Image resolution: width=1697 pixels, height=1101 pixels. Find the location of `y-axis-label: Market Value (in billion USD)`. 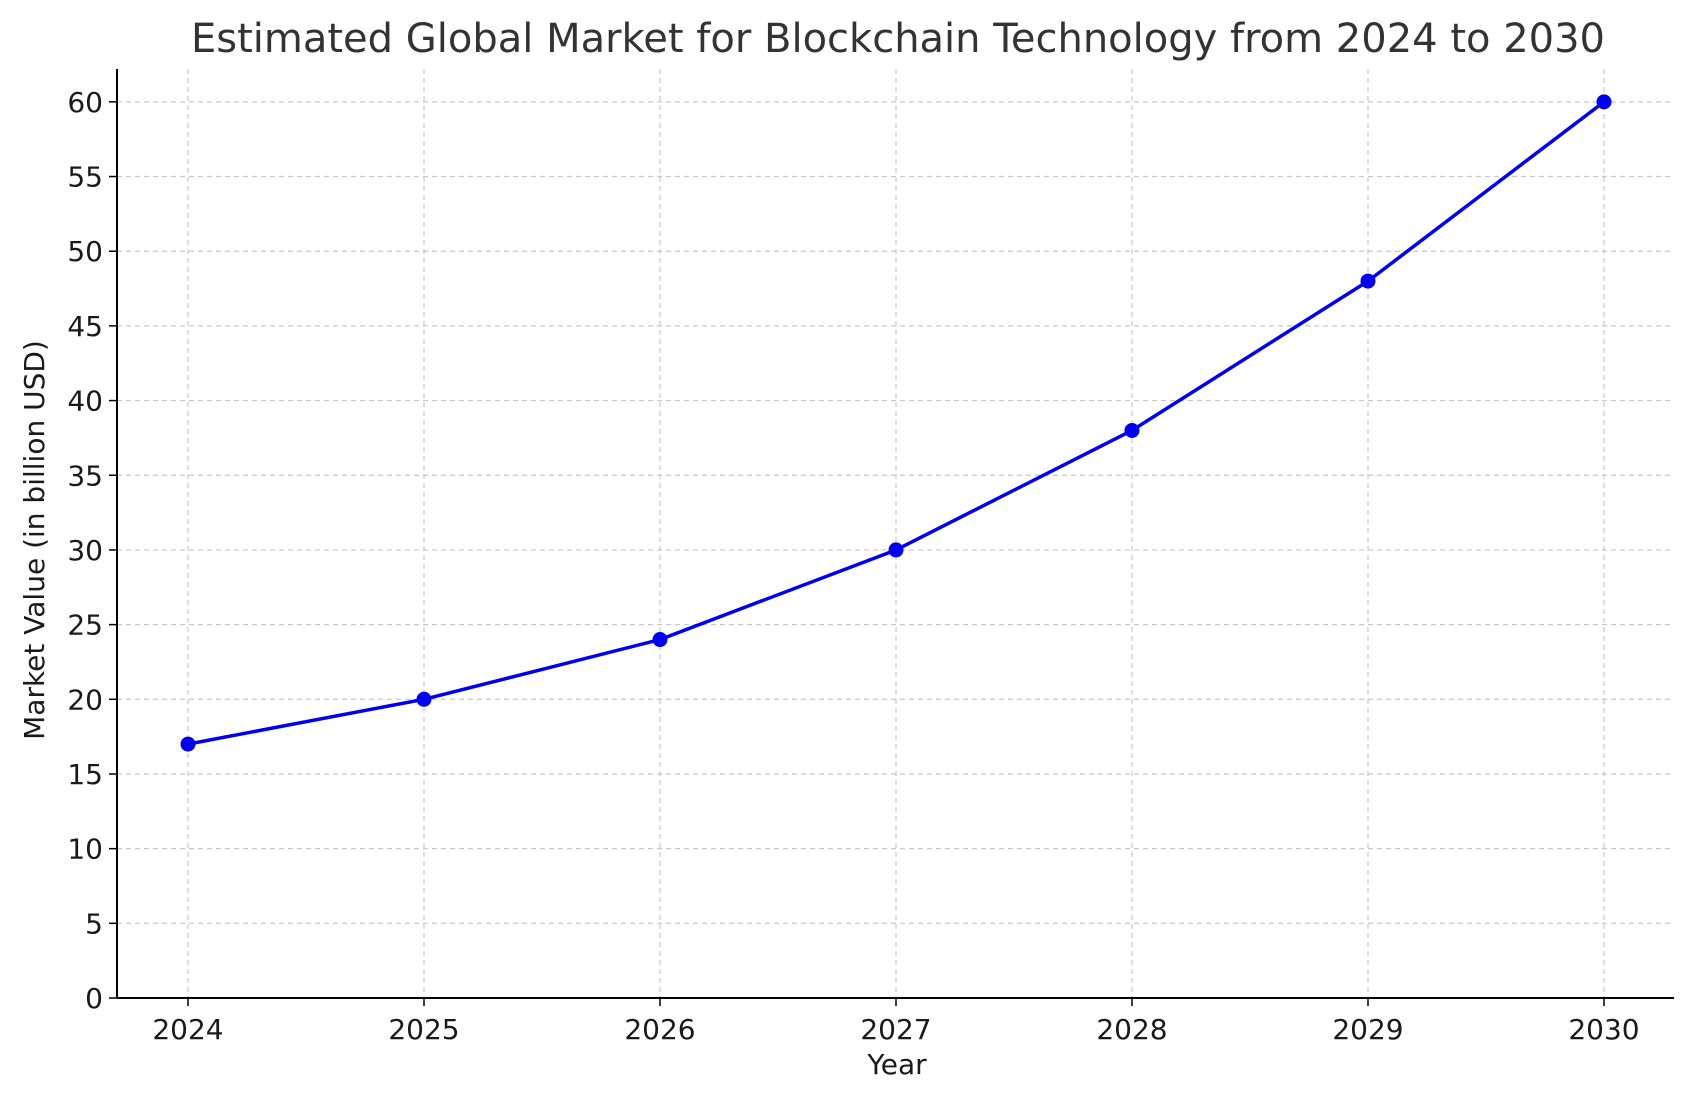

y-axis-label: Market Value (in billion USD) is located at coordinates (34, 540).